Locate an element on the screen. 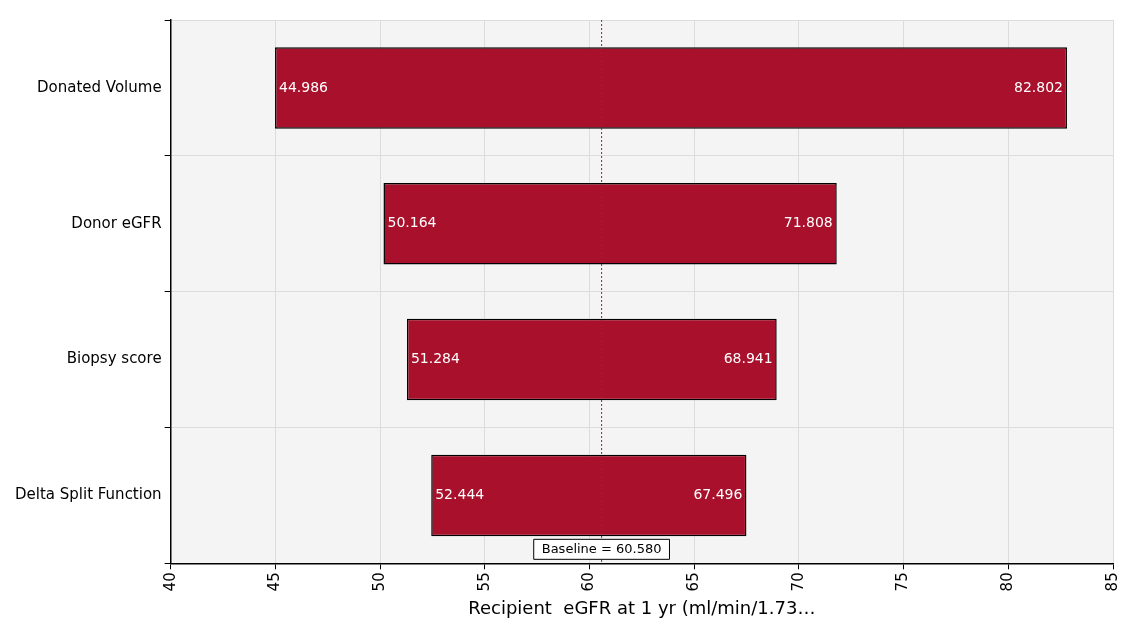 This screenshot has width=1142, height=636. x-tick-label: 50 is located at coordinates (378, 582).